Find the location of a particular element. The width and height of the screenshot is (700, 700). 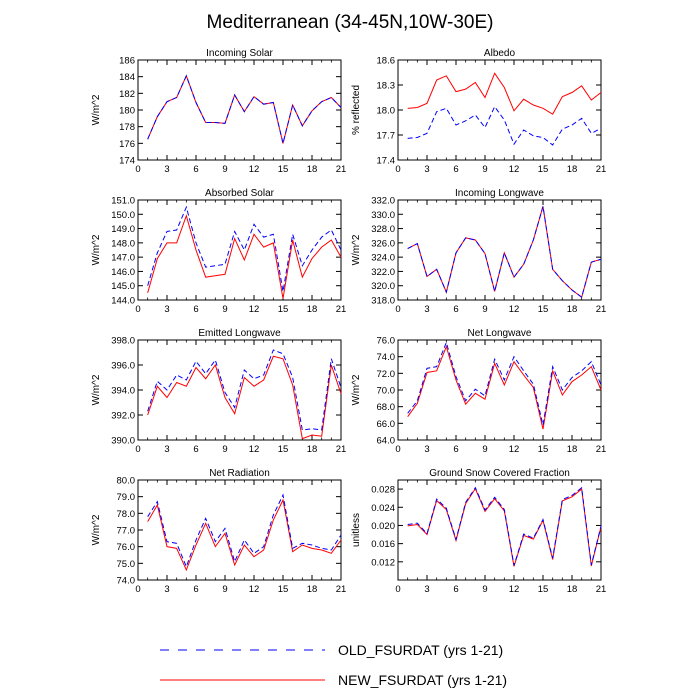

y-tick-label: 146.0 is located at coordinates (123, 272).